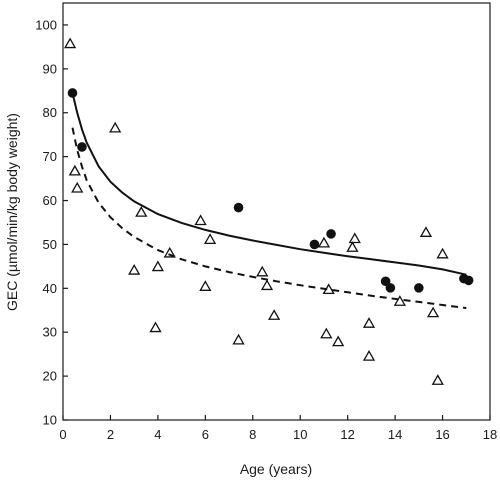 This screenshot has height=482, width=500. Describe the element at coordinates (46, 24) in the screenshot. I see `y-tick-label: 100` at that location.